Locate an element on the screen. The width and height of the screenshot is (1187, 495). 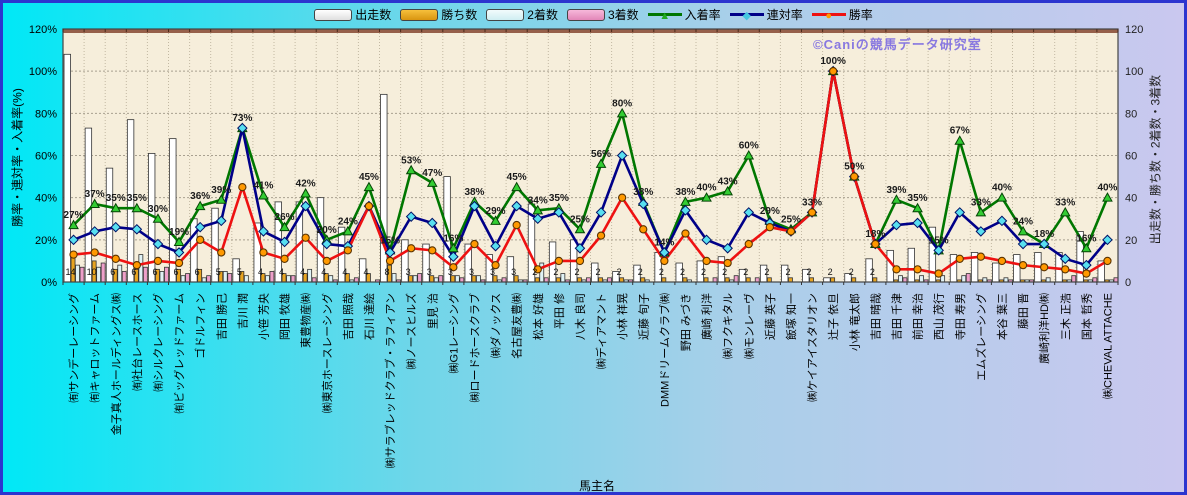
left-axis-tick-4: 80% is located at coordinates (46, 114).